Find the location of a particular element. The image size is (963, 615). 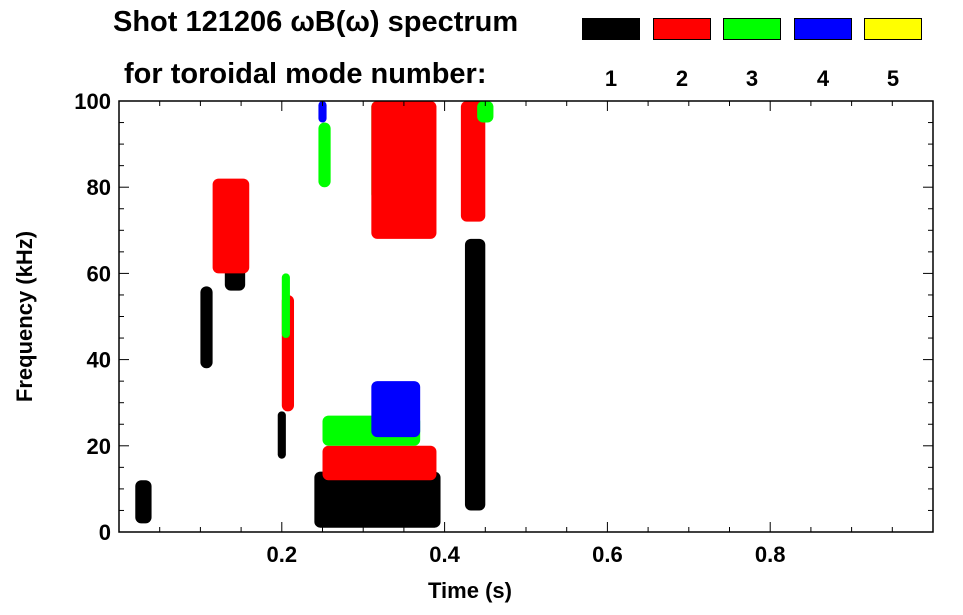

x-axis-title: Time (s) is located at coordinates (470, 590).